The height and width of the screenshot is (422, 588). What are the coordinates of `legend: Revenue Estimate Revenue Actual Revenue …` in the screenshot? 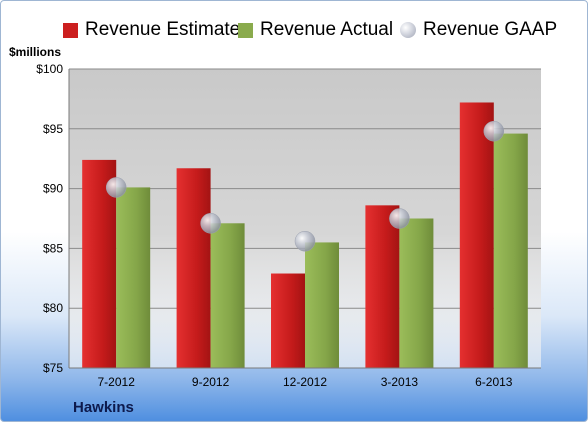 It's located at (294, 30).